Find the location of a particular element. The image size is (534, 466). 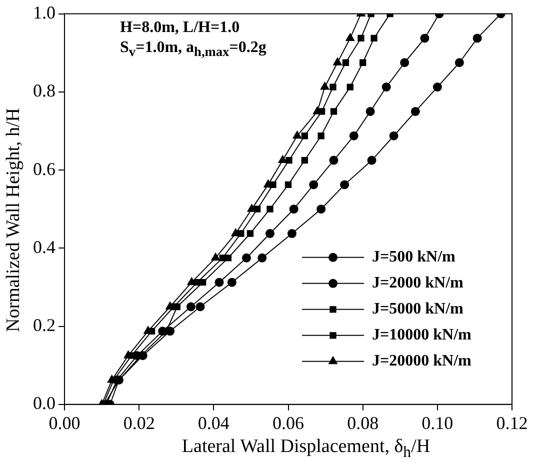

x-tick-label: 0.00 is located at coordinates (64, 422).